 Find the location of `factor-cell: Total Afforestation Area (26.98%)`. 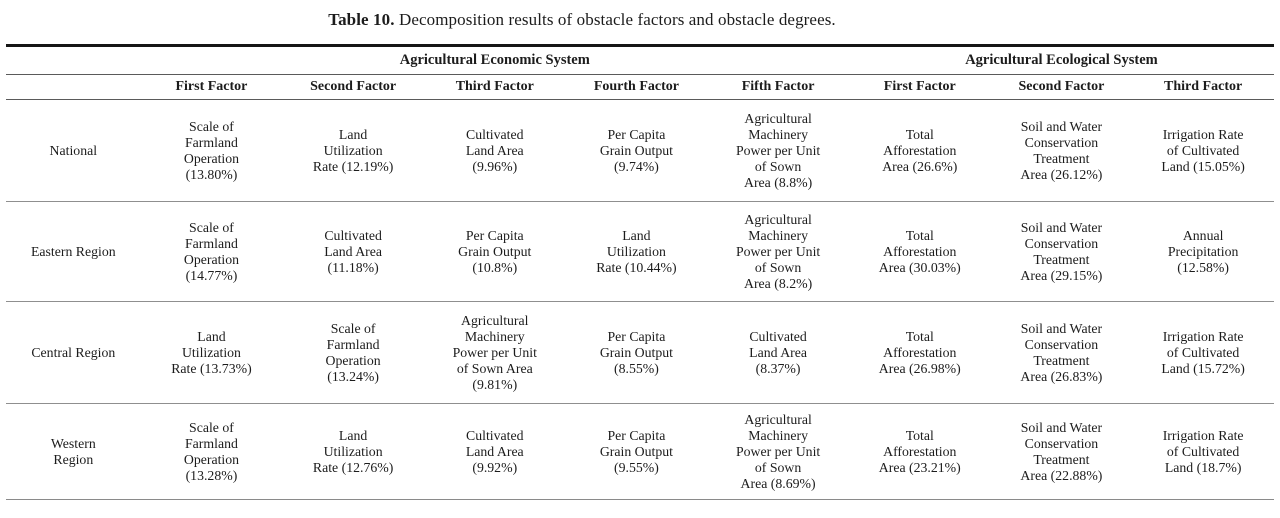

factor-cell: Total Afforestation Area (26.98%) is located at coordinates (919, 352).